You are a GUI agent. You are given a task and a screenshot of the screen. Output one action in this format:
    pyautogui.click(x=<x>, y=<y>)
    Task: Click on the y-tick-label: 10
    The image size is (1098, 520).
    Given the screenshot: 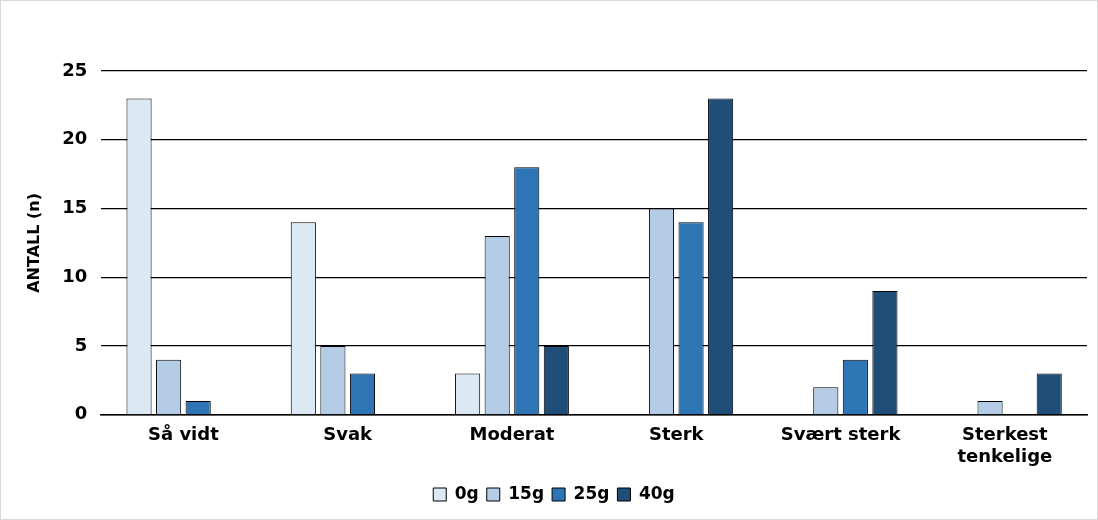 What is the action you would take?
    pyautogui.click(x=75, y=275)
    